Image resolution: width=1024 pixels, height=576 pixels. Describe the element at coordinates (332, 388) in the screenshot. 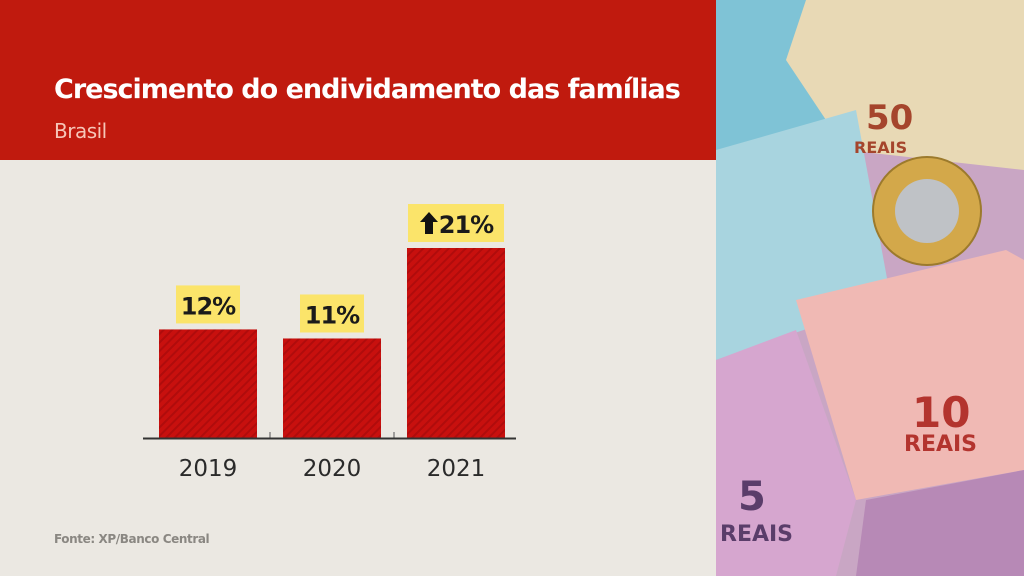

I see `bar-2020` at that location.